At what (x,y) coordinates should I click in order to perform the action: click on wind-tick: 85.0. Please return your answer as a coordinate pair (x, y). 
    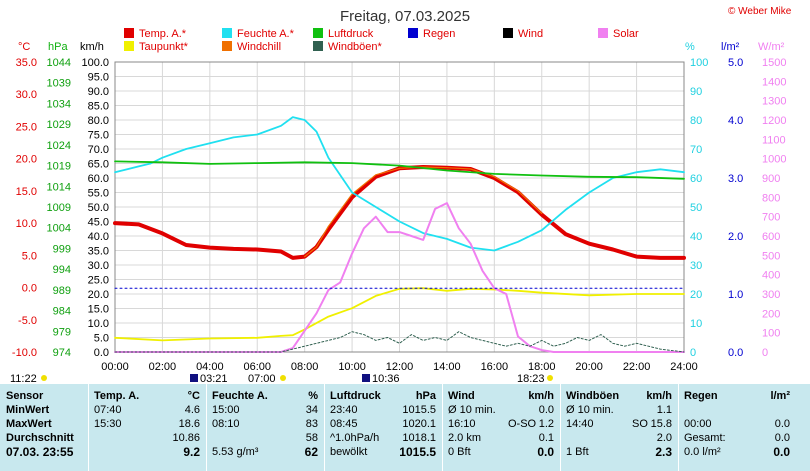
    Looking at the image, I should click on (98, 107).